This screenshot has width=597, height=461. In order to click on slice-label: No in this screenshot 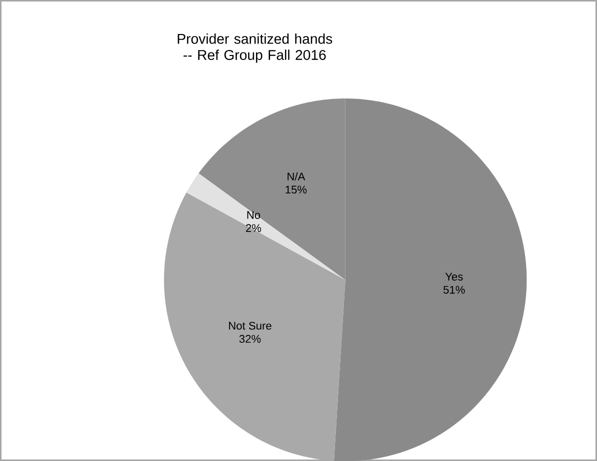, I will do `click(253, 215)`.